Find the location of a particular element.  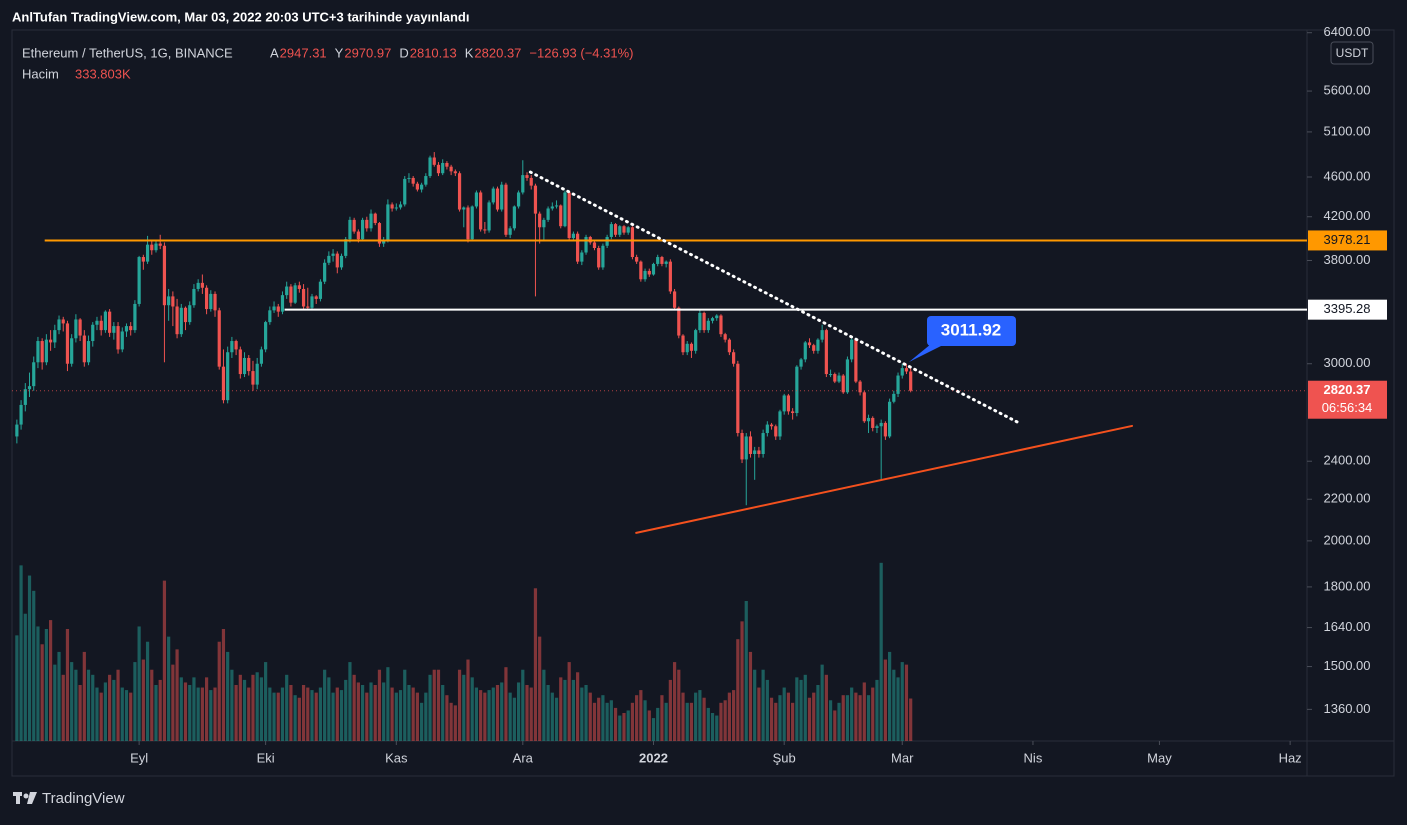

y-tick-label: 6400.00 is located at coordinates (1347, 31).